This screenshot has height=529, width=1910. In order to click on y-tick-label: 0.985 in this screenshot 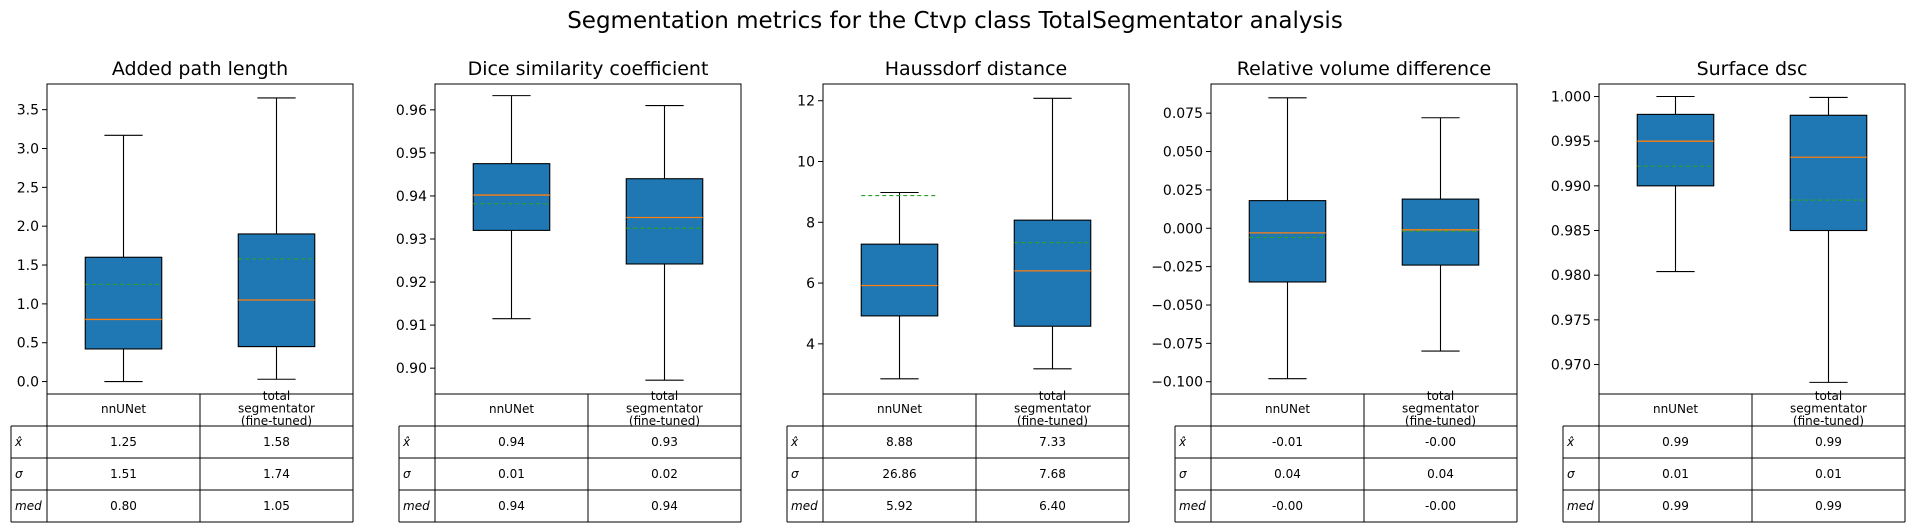, I will do `click(1571, 232)`.